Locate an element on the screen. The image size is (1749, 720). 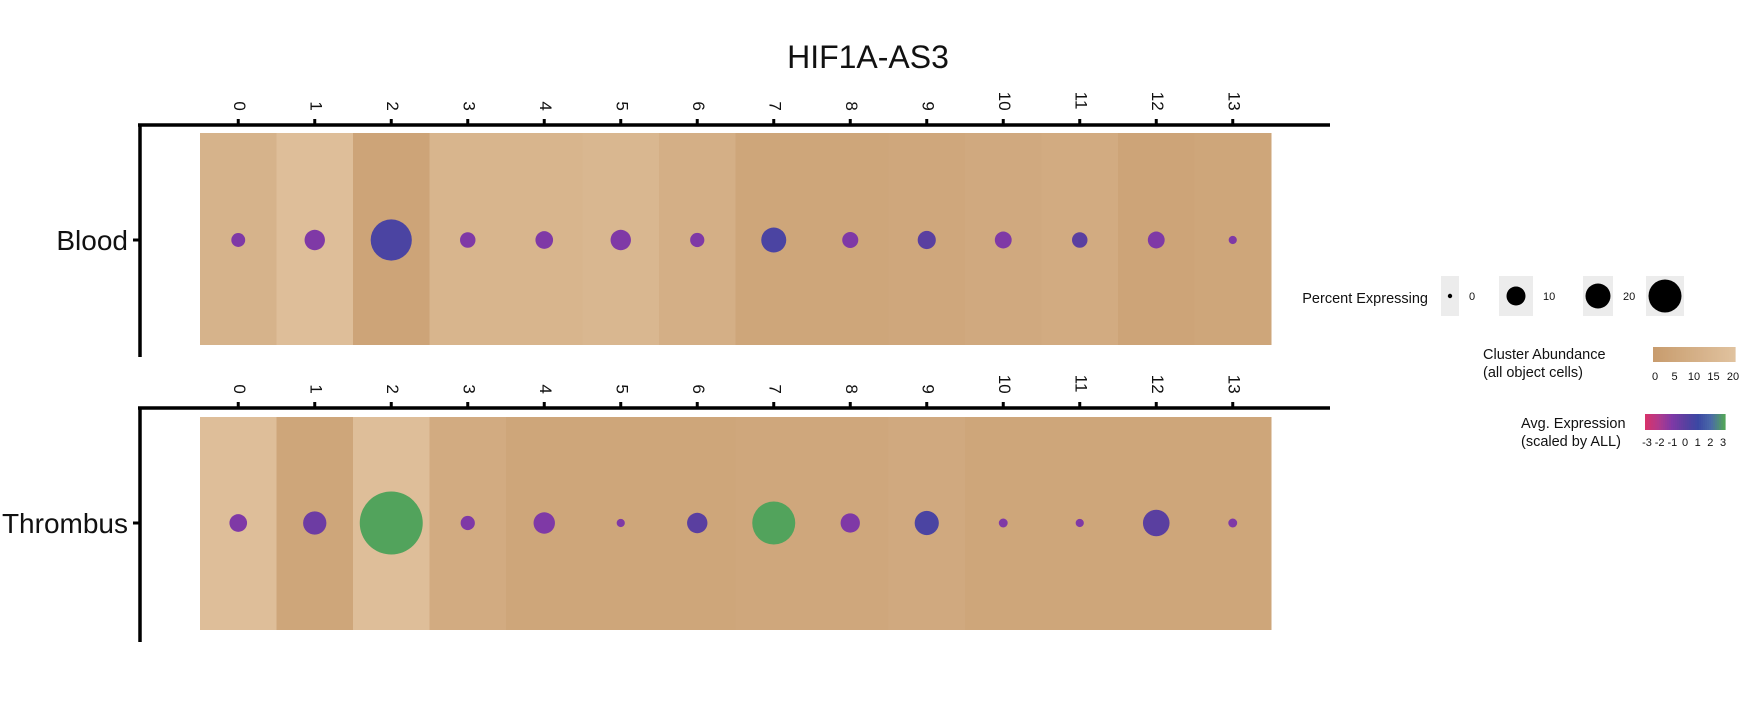
x-tick-label: 8 is located at coordinates (851, 388).